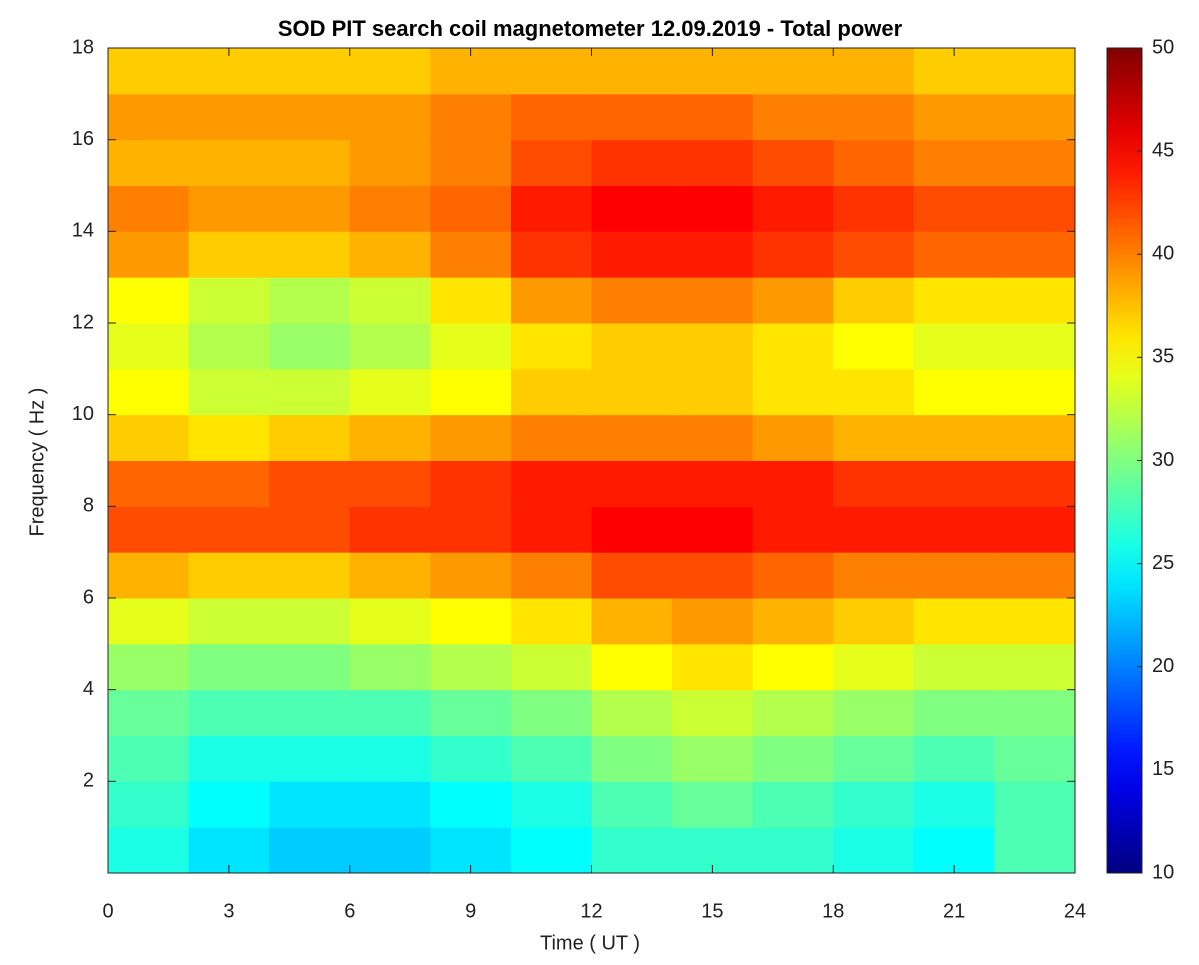  What do you see at coordinates (1163, 666) in the screenshot?
I see `colorbar-tick-label: 20` at bounding box center [1163, 666].